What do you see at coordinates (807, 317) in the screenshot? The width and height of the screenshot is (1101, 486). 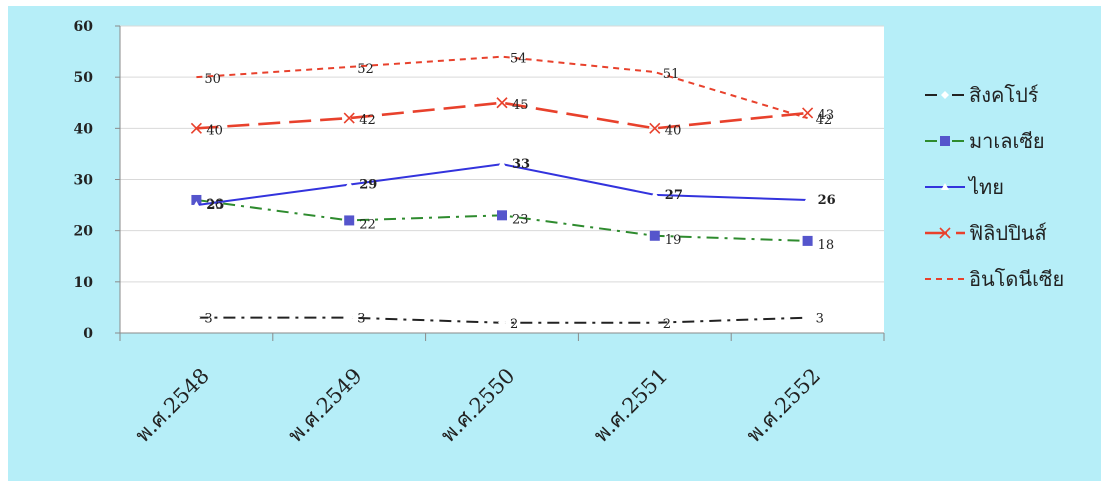 I see `point-สิงคโปร์-4` at bounding box center [807, 317].